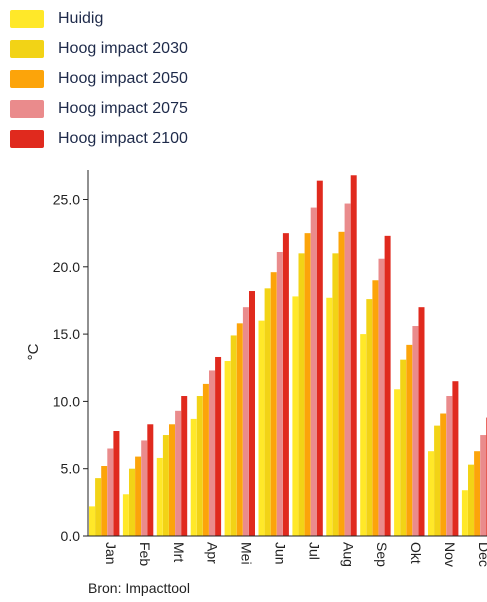 The width and height of the screenshot is (487, 602). What do you see at coordinates (179, 552) in the screenshot?
I see `x-tick-label: Mrt` at bounding box center [179, 552].